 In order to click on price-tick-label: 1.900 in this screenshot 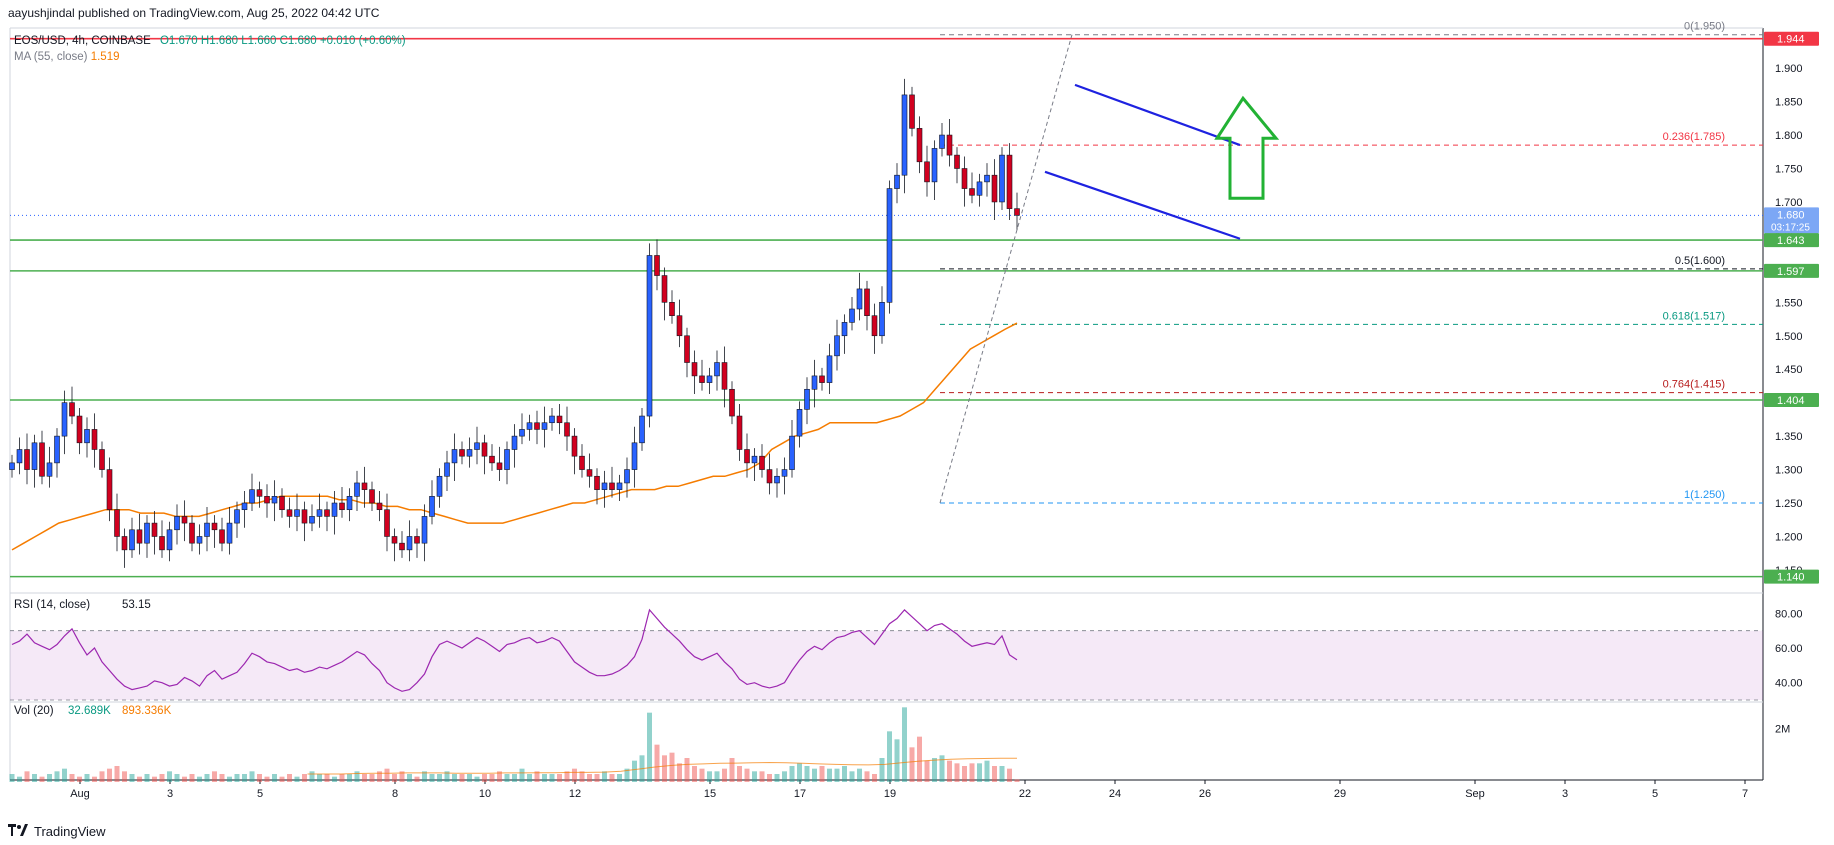, I will do `click(1789, 69)`.